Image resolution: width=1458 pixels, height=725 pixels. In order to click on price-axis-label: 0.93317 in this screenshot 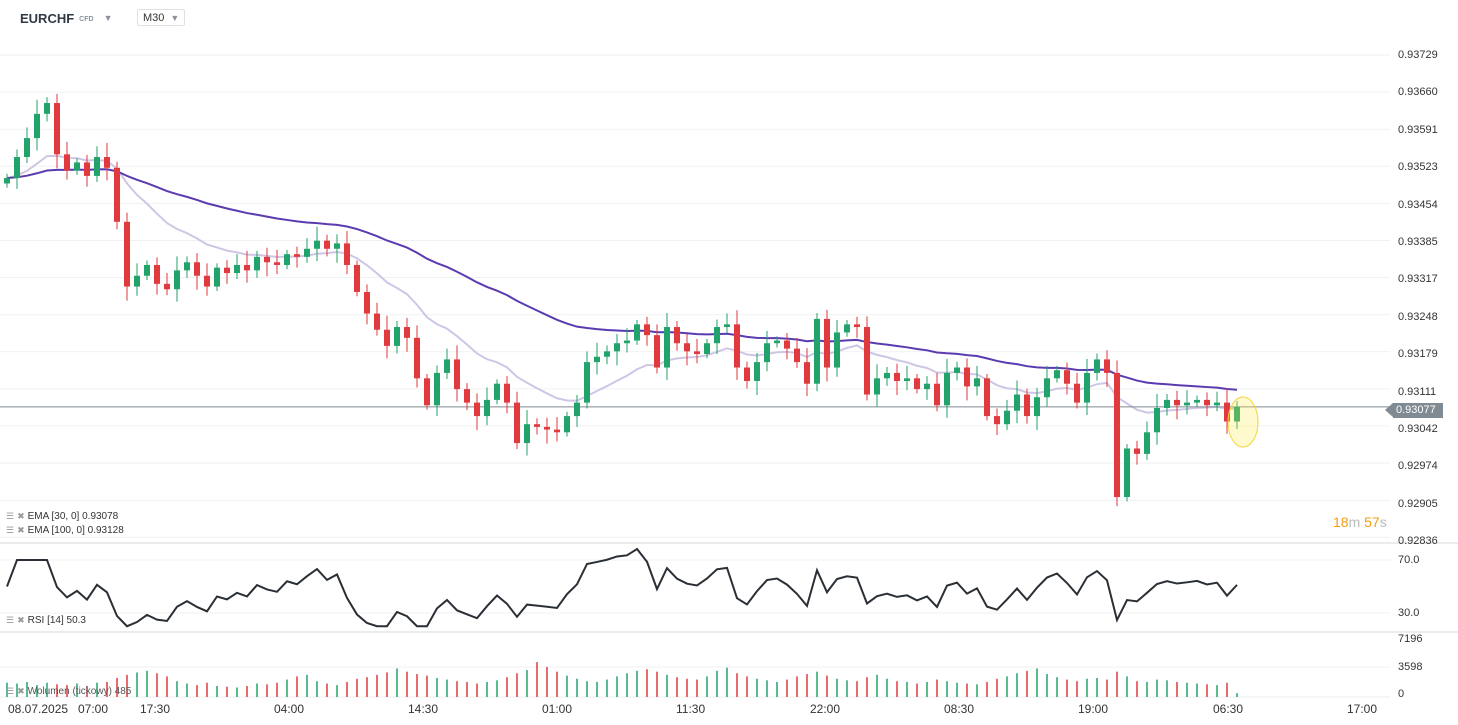, I will do `click(1418, 279)`.